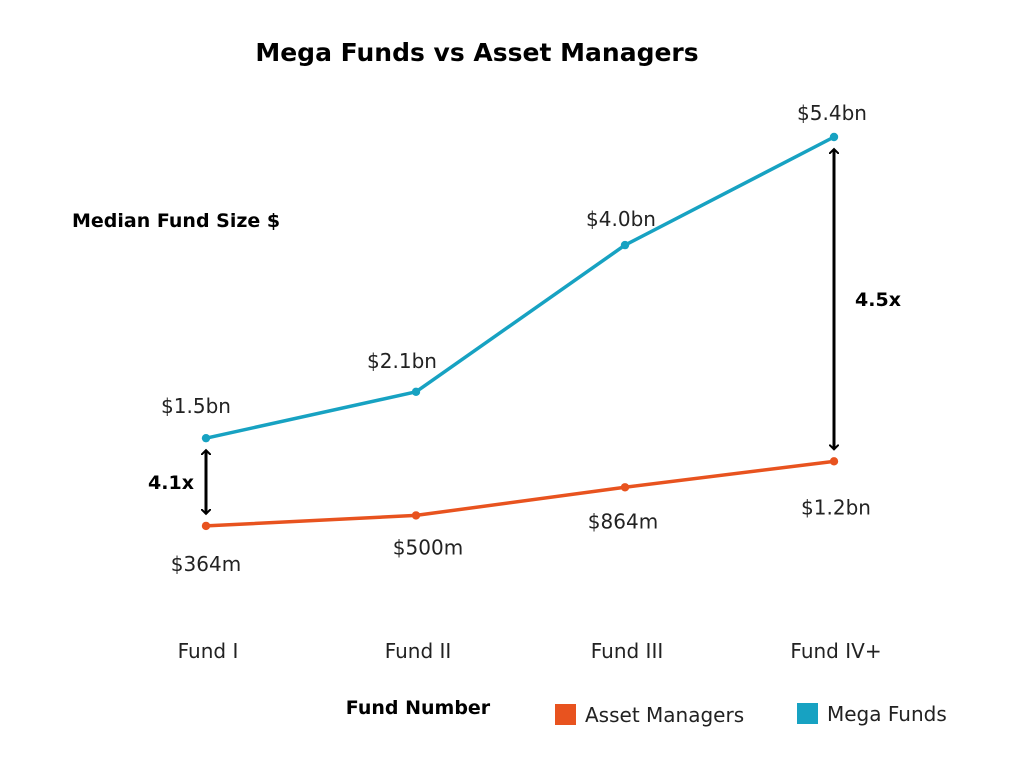  Describe the element at coordinates (520, 493) in the screenshot. I see `series-line-asset-managers` at that location.